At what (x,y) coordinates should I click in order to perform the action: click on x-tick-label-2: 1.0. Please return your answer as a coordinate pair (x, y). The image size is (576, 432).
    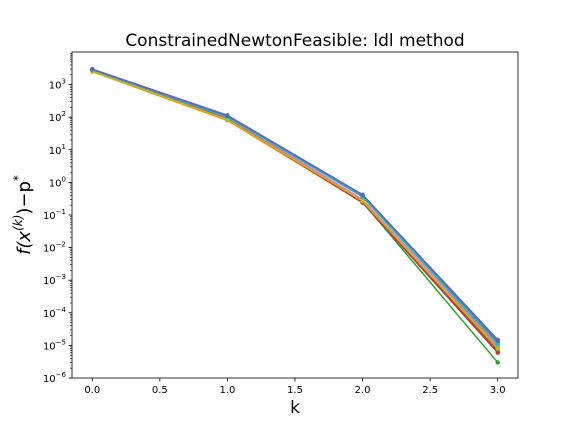
    Looking at the image, I should click on (227, 390).